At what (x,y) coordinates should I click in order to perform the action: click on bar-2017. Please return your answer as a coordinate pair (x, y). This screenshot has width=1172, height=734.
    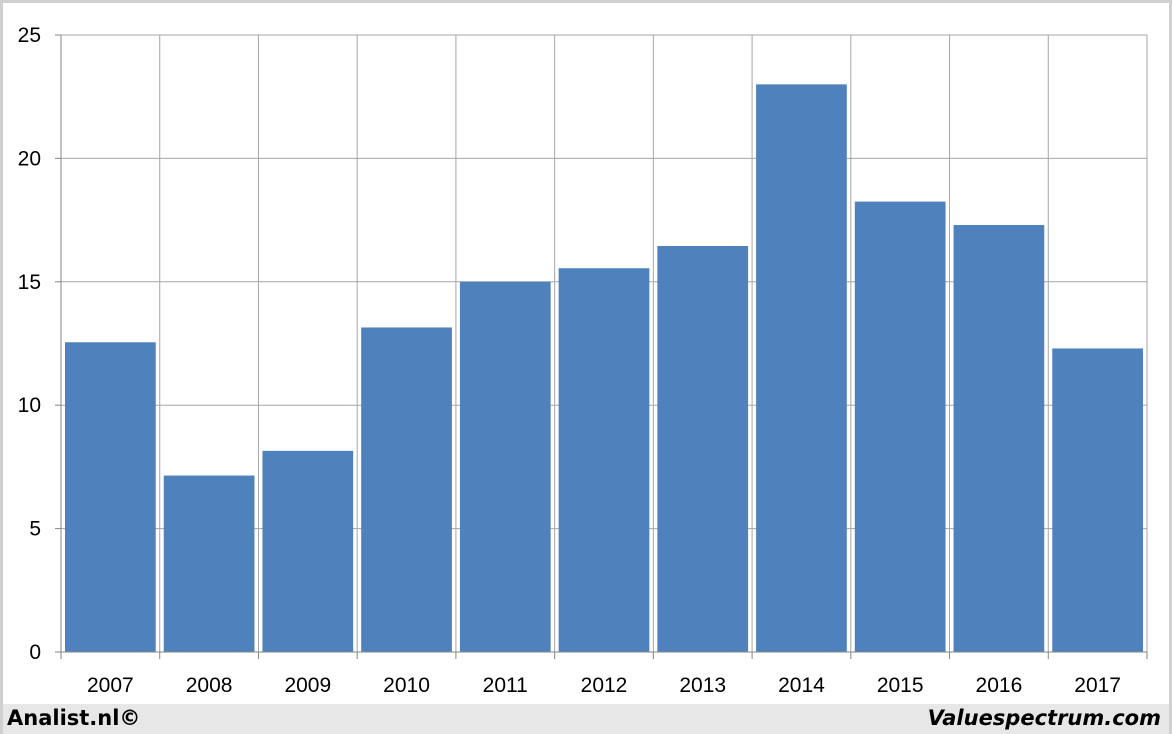
    Looking at the image, I should click on (1097, 500).